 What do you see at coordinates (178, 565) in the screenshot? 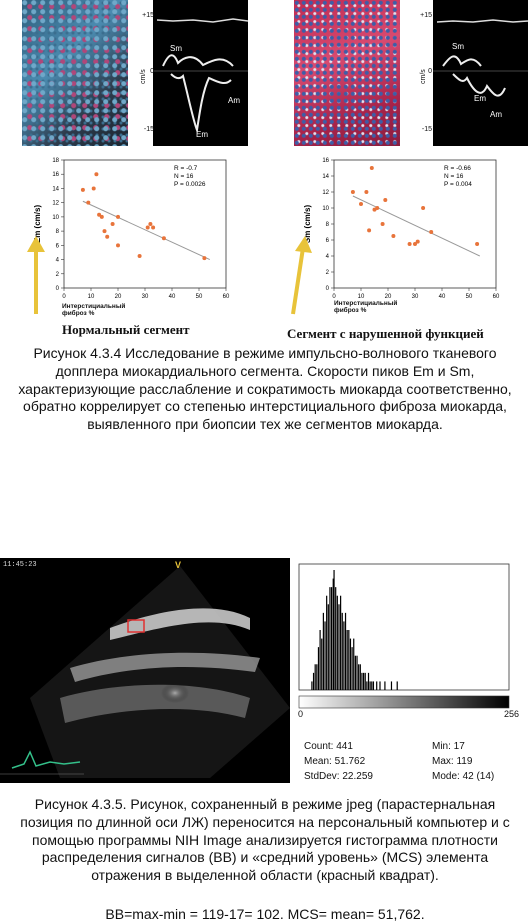
I see `echo-marker: V` at bounding box center [178, 565].